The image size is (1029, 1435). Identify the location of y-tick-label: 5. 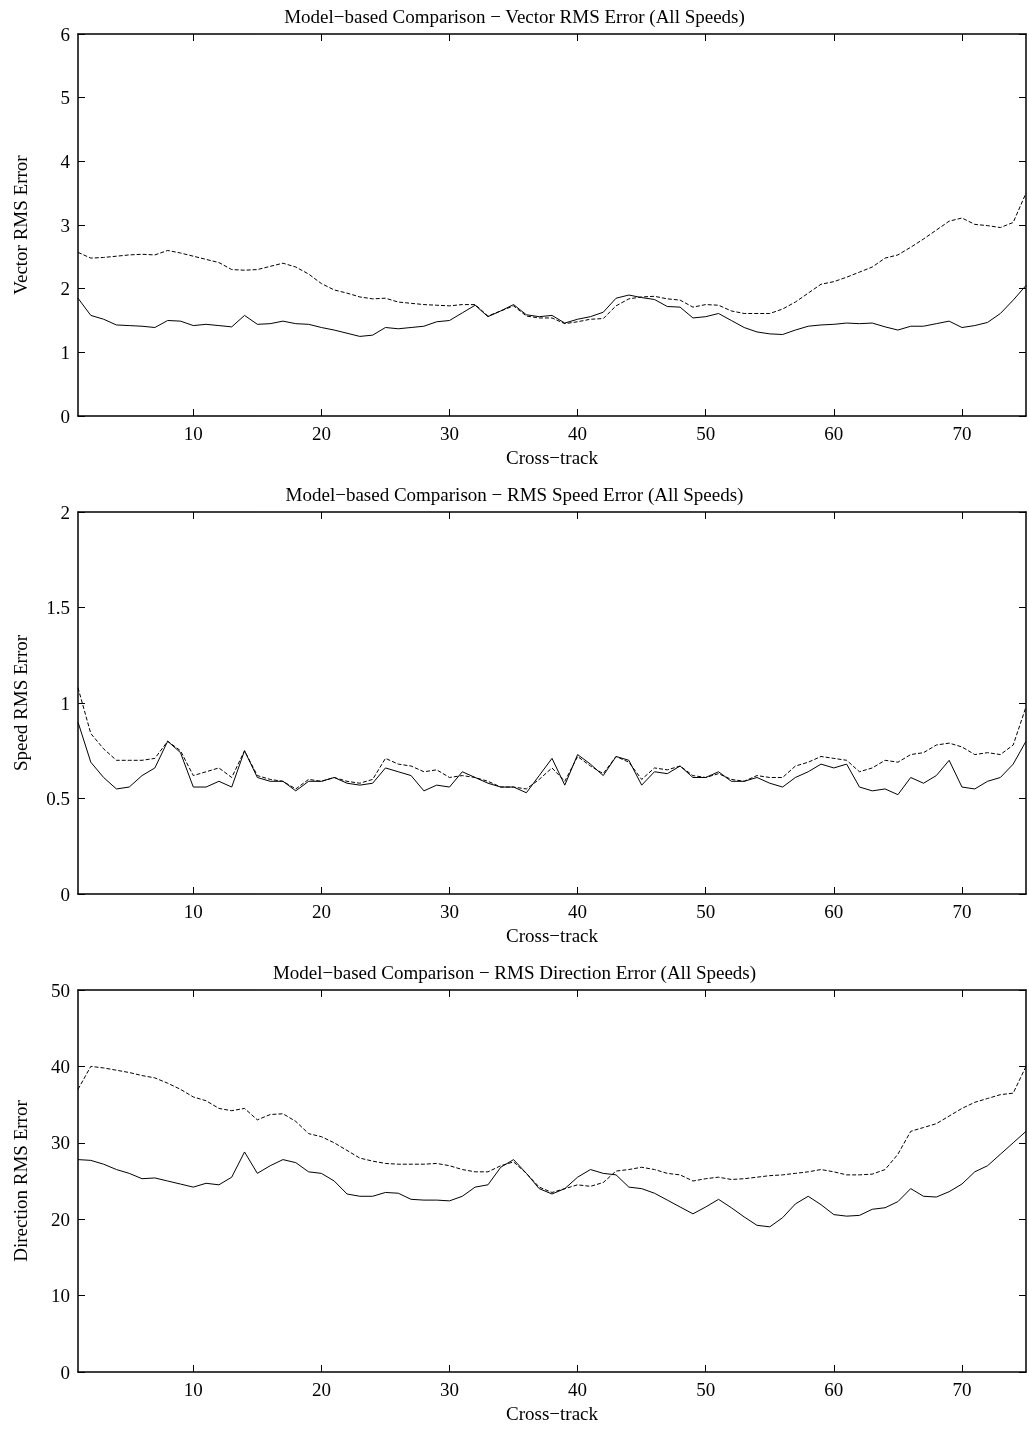
(65, 98).